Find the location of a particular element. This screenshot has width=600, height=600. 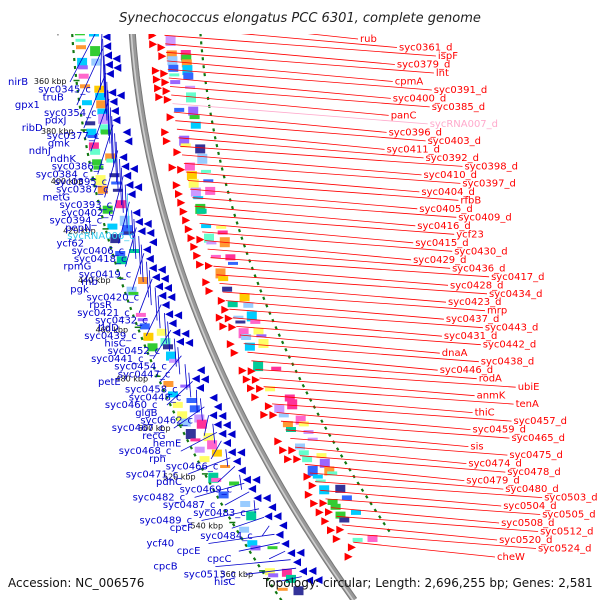

gene-label: syc0398_d is located at coordinates (491, 166).